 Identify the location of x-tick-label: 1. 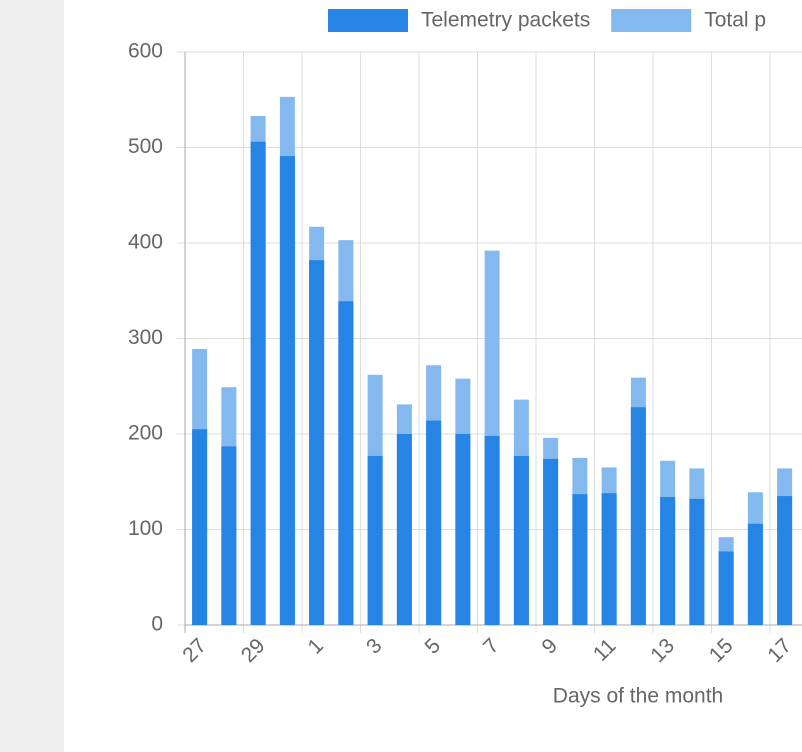
(316, 646).